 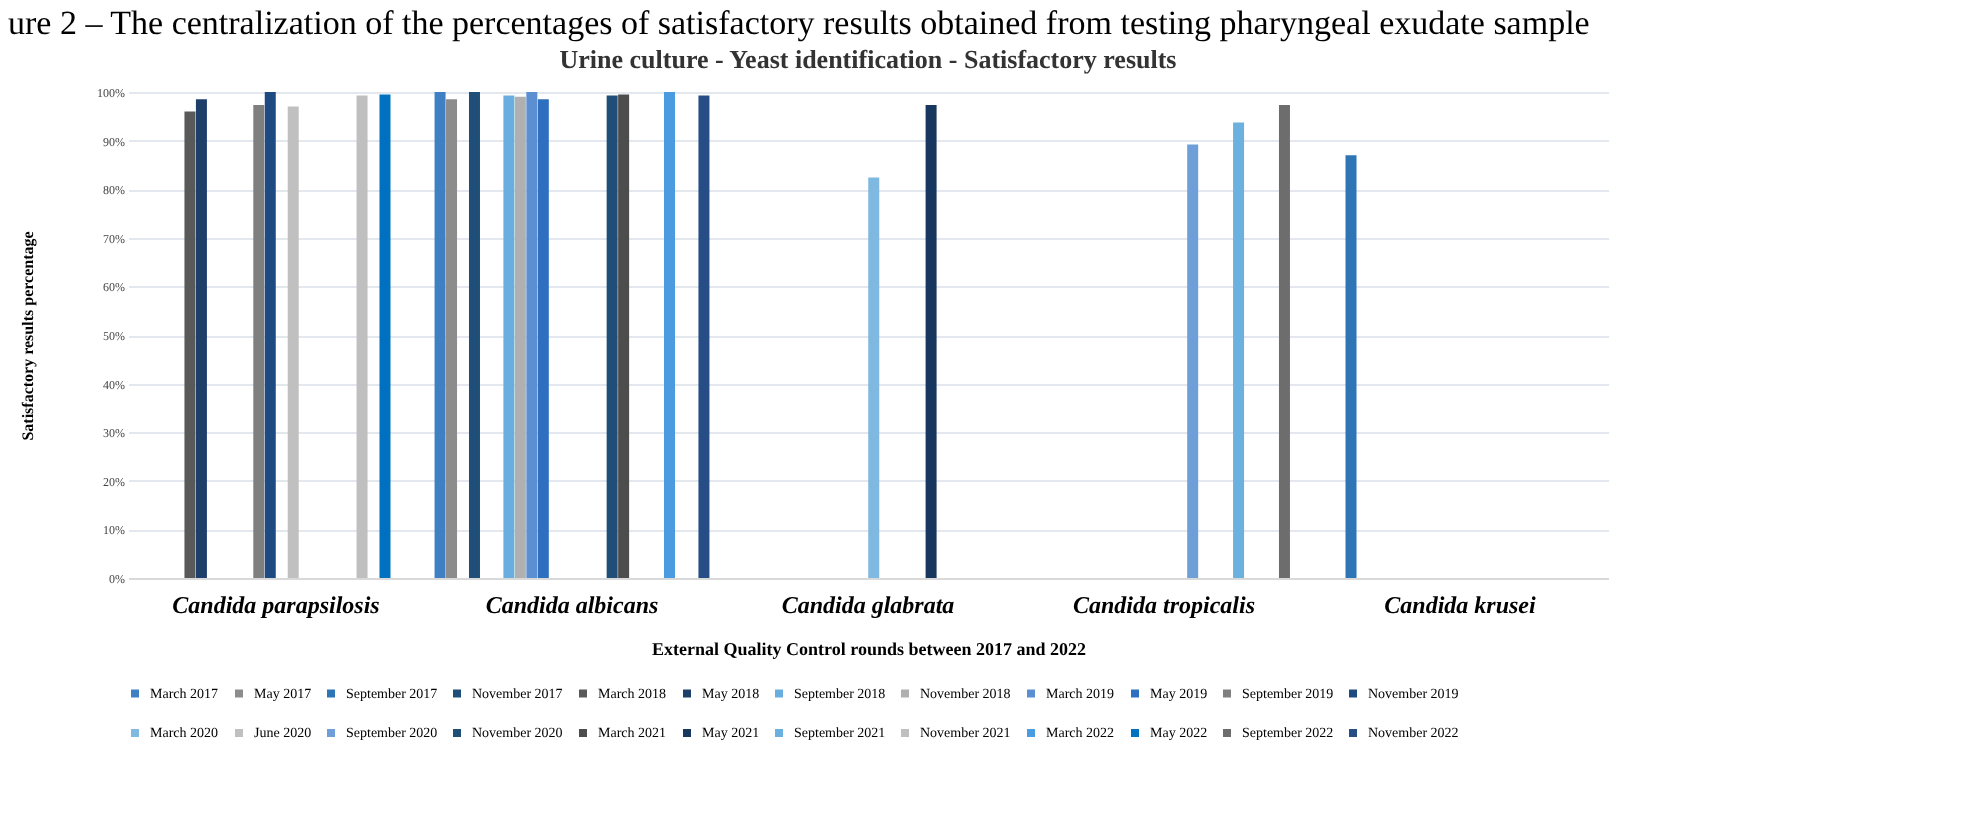 I want to click on y-axis-title: Satisfactory results percentage, so click(x=28, y=335).